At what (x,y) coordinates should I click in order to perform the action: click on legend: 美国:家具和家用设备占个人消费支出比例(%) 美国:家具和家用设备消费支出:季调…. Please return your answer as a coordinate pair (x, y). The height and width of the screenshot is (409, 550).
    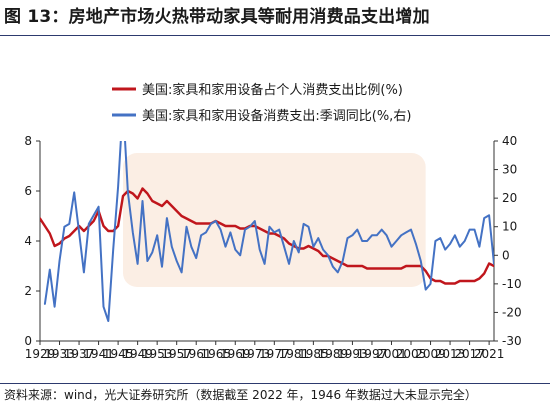
    Looking at the image, I should click on (261, 103).